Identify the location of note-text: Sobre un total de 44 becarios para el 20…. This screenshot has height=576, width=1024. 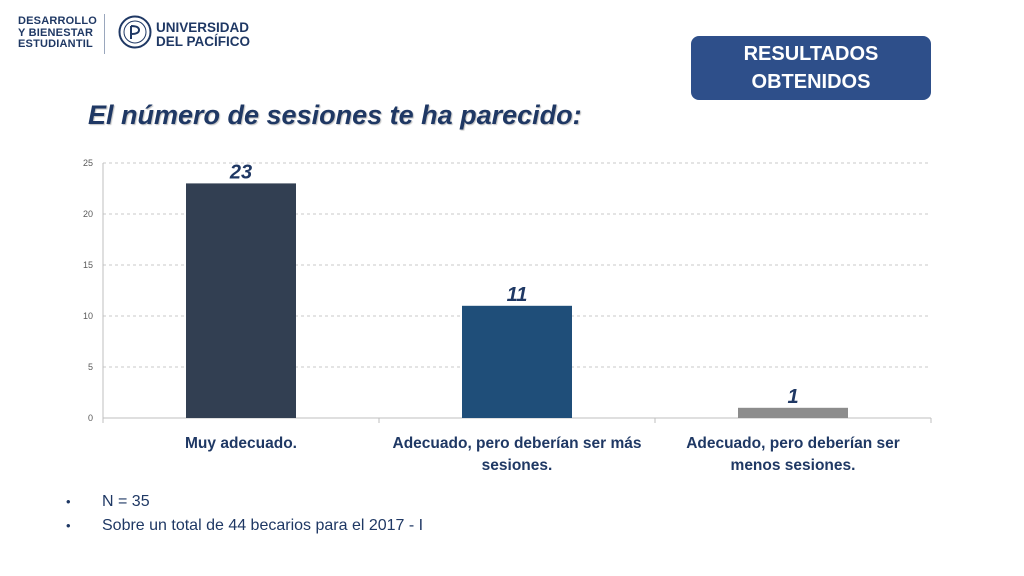
(263, 525).